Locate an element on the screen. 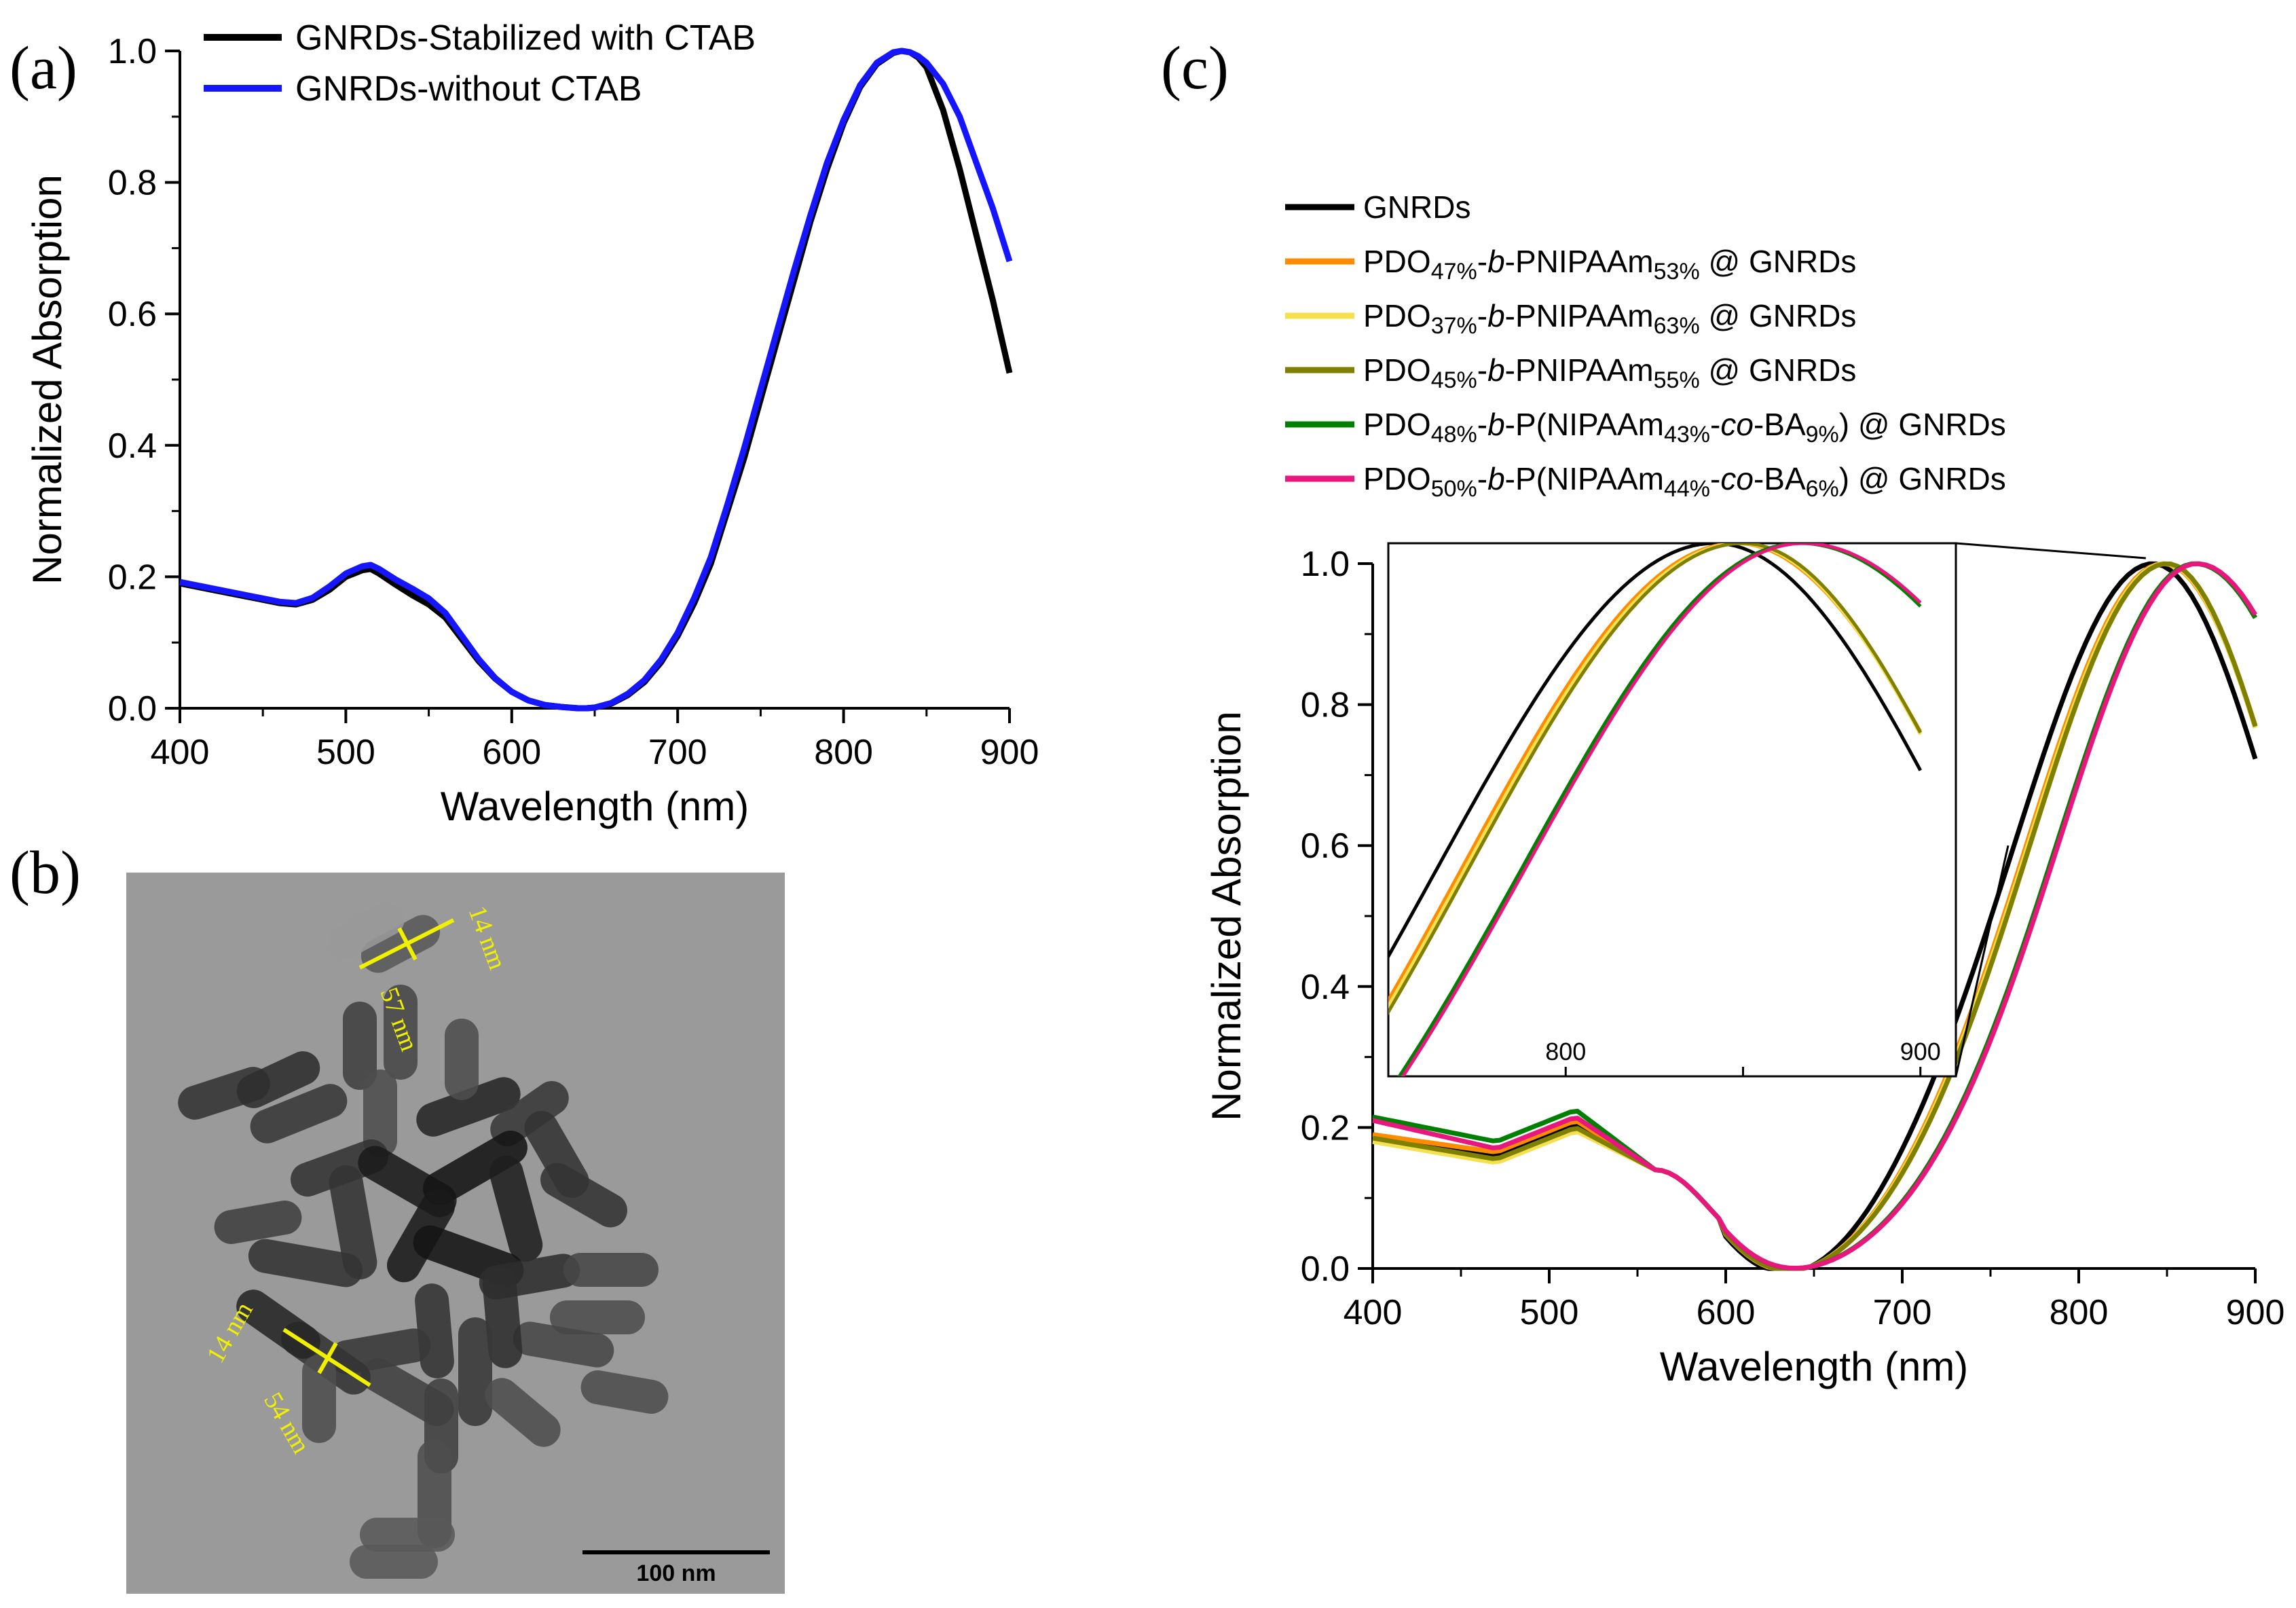 The width and height of the screenshot is (2296, 1608). chart-c-legend-label: PDO48%-b-P(NIPAAm43%-co-BA9%) @ GNRDs is located at coordinates (1684, 427).